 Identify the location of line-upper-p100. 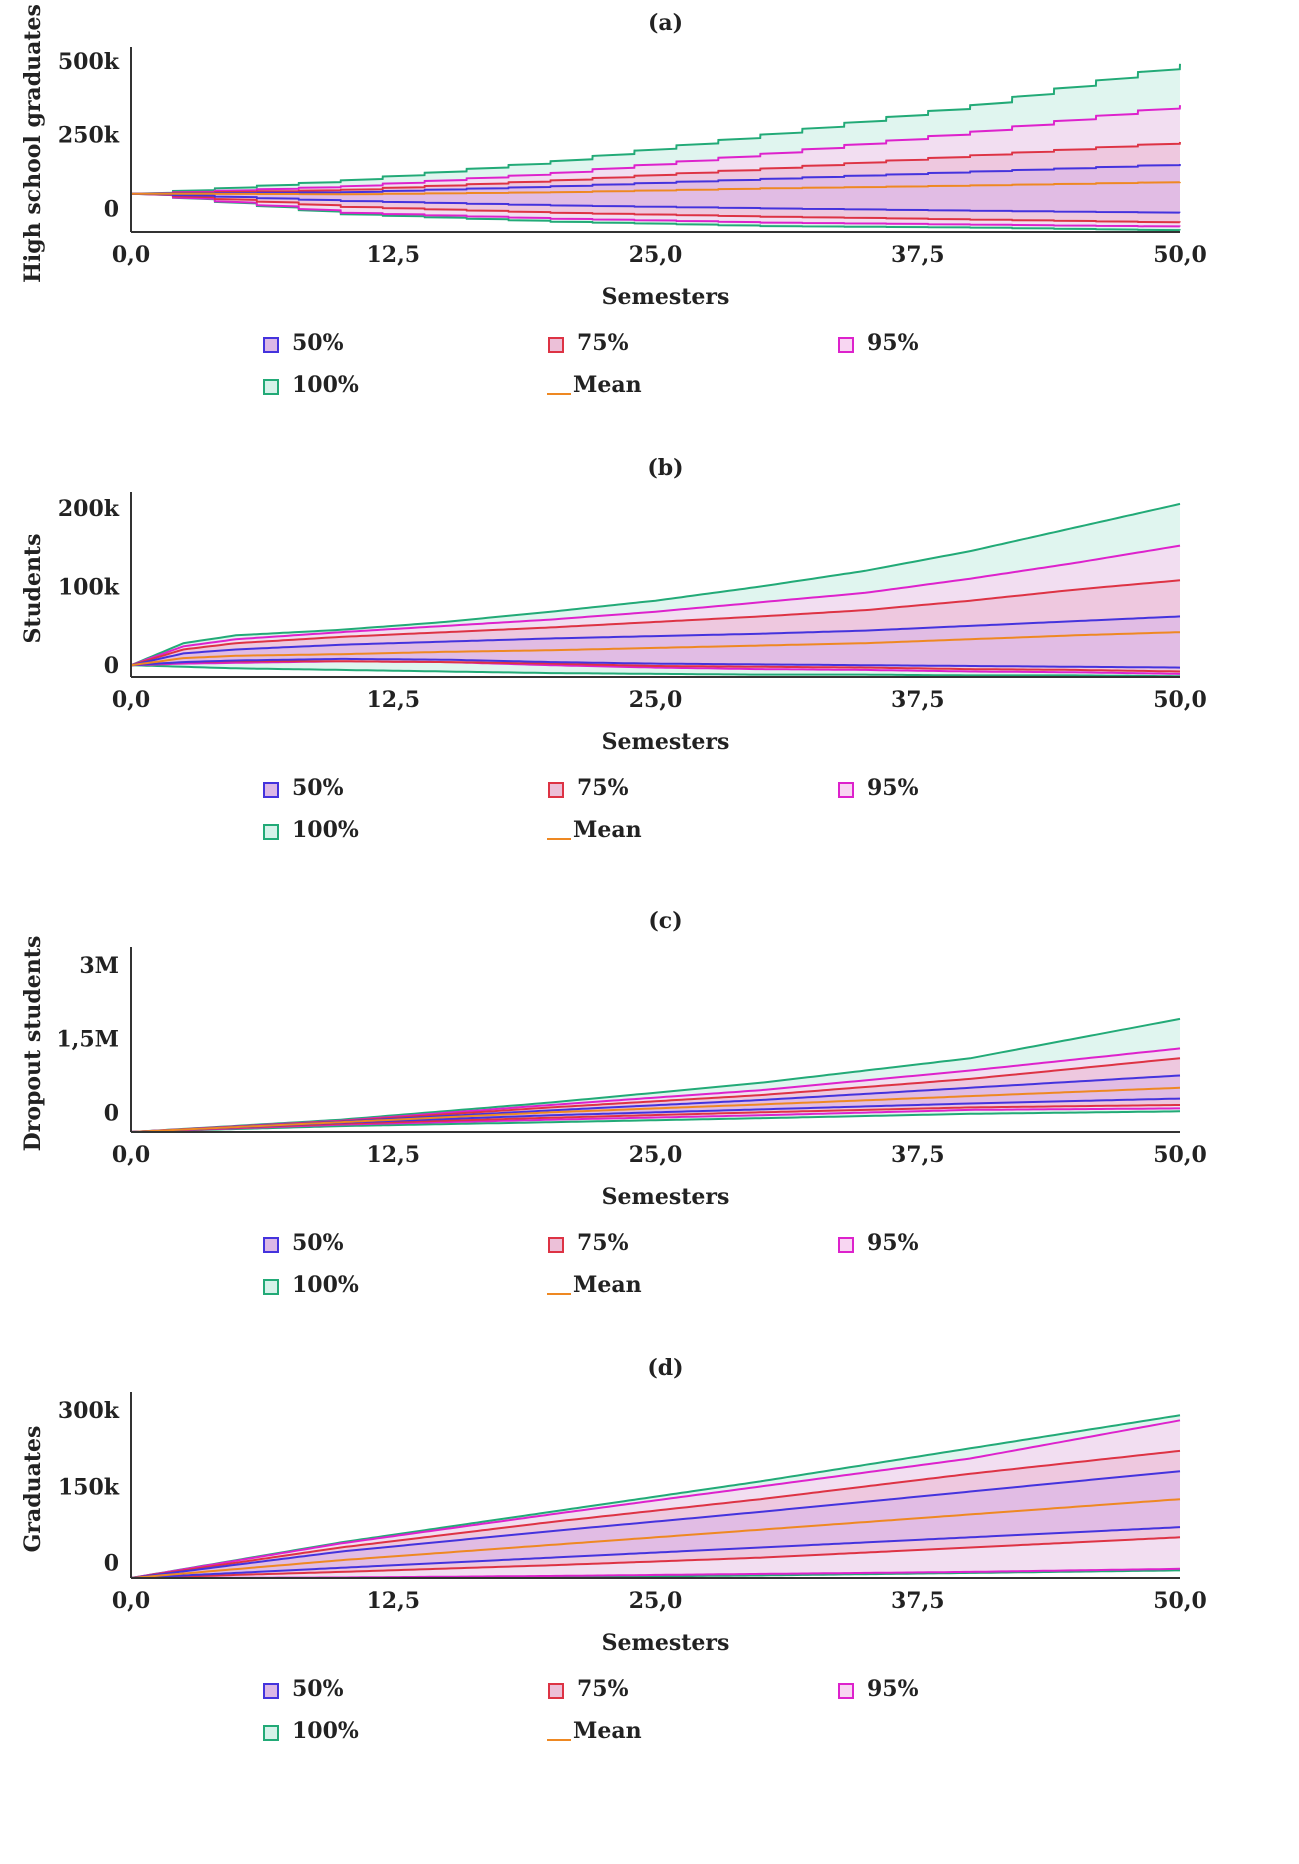
(655, 129).